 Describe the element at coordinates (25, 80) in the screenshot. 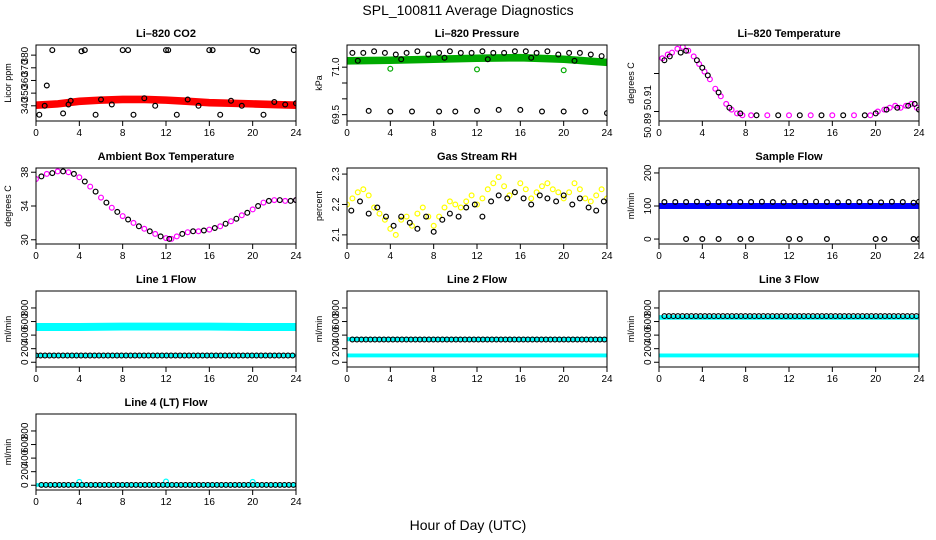

I see `y-tick-label: 360` at that location.